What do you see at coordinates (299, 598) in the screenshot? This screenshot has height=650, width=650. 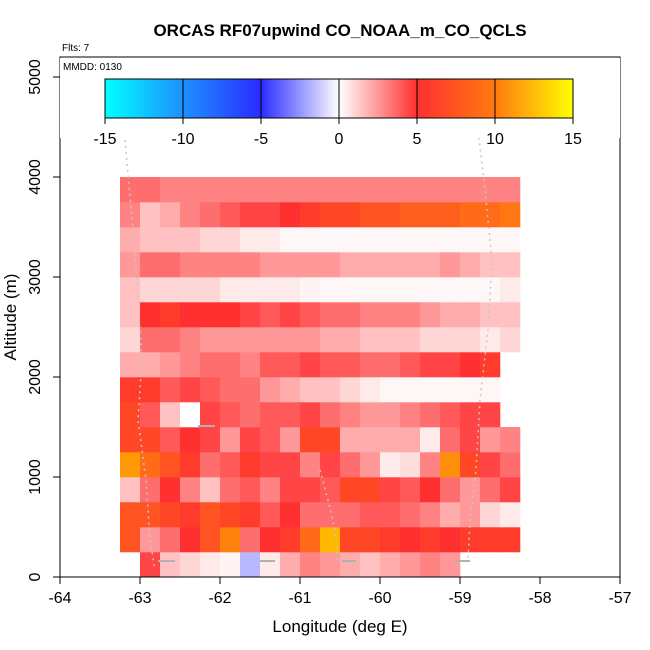 I see `x-tick-label: -61` at bounding box center [299, 598].